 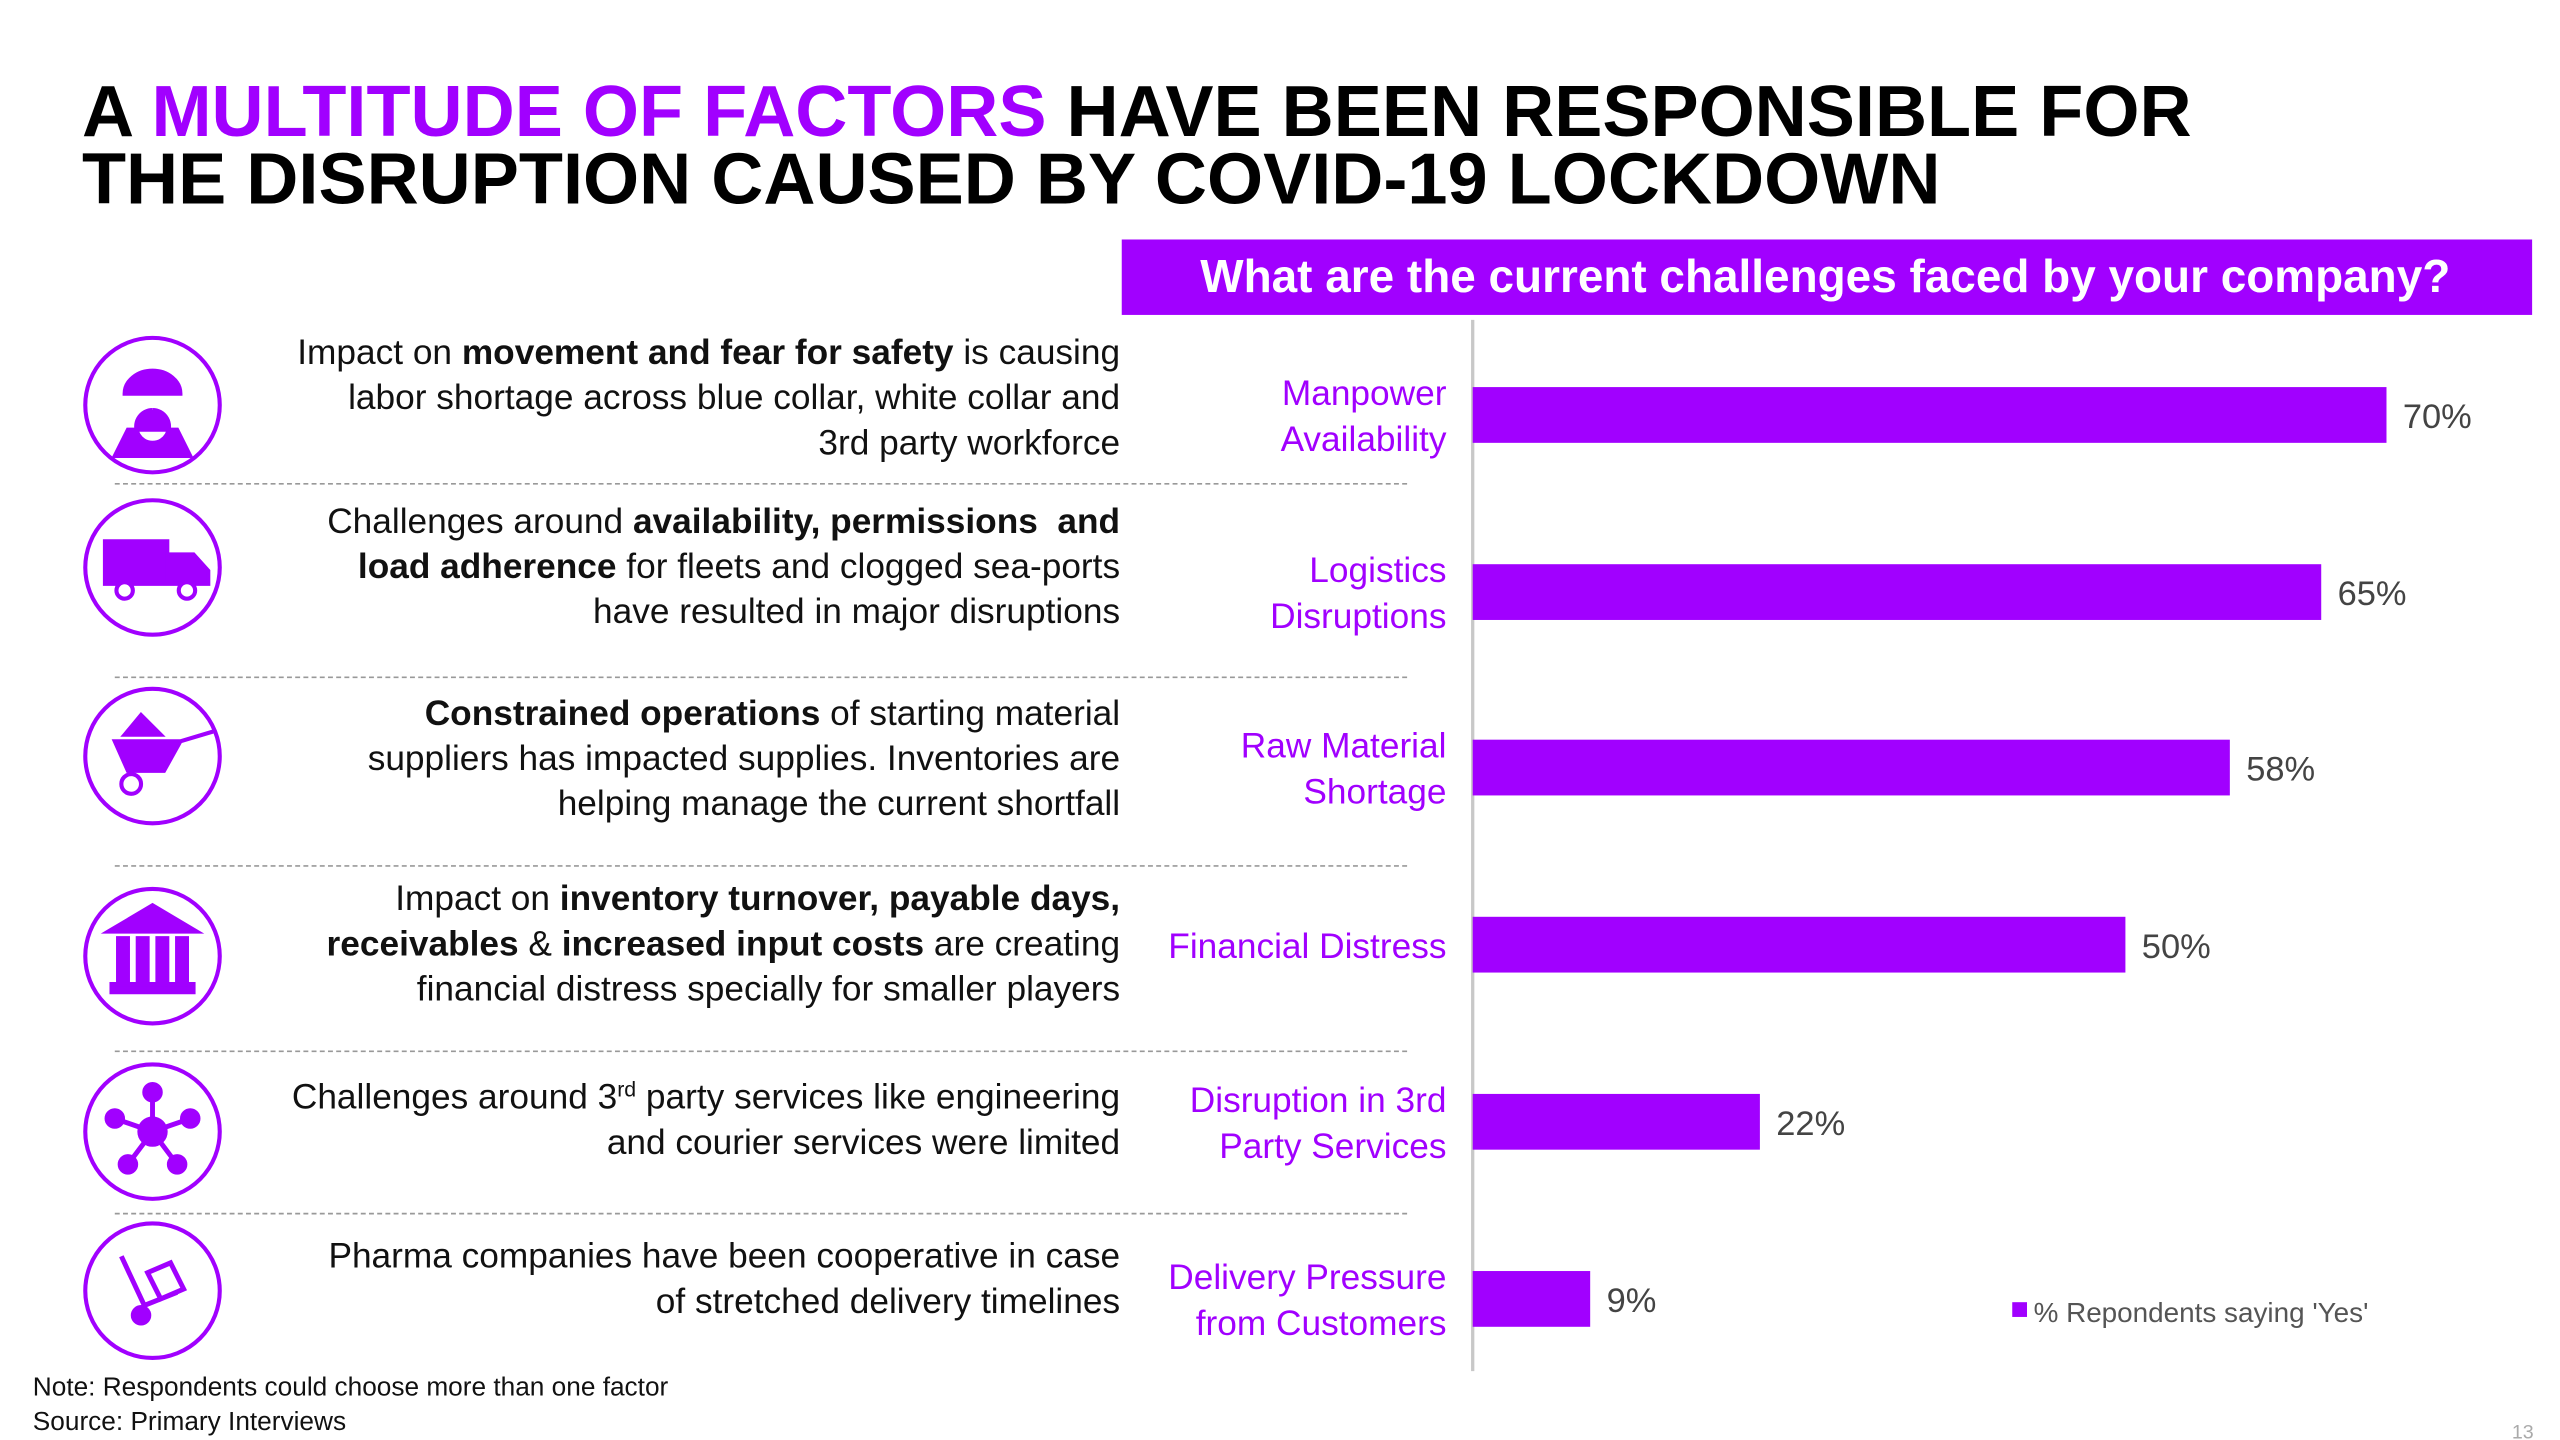 I want to click on row-text-segment: inventory turnover, payable days,, so click(x=840, y=898).